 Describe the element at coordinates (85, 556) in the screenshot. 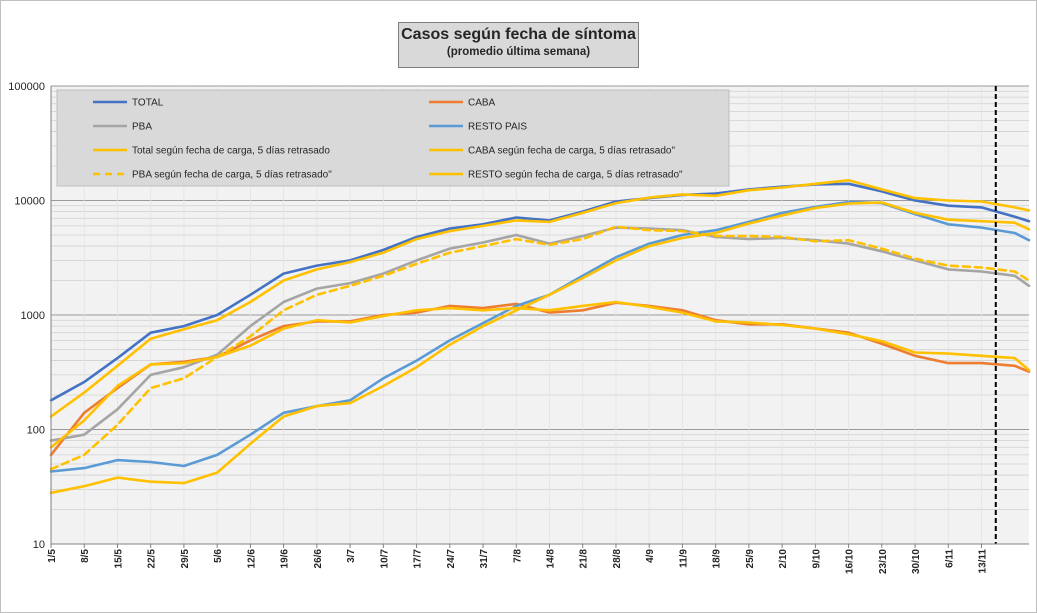

I see `x-tick-label: 8/5` at that location.